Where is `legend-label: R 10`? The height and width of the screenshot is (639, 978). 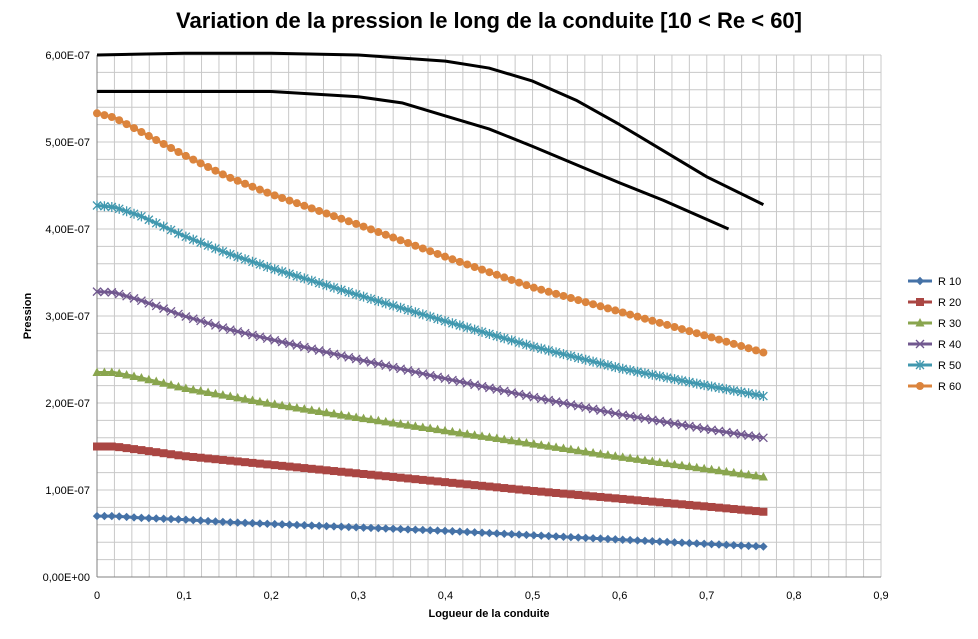
legend-label: R 10 is located at coordinates (949, 282).